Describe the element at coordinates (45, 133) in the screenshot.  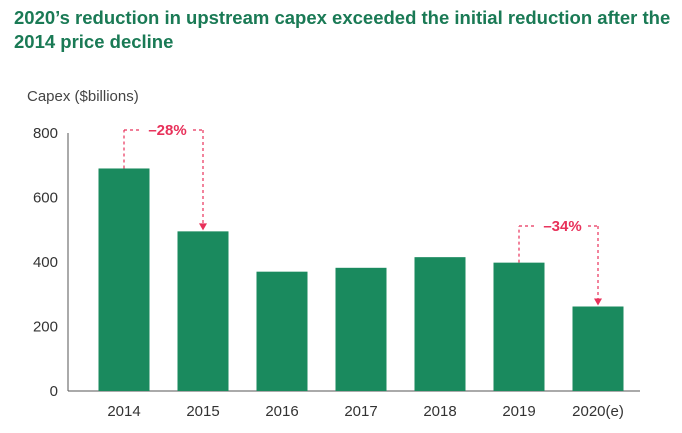
I see `y-tick-label: 800` at that location.